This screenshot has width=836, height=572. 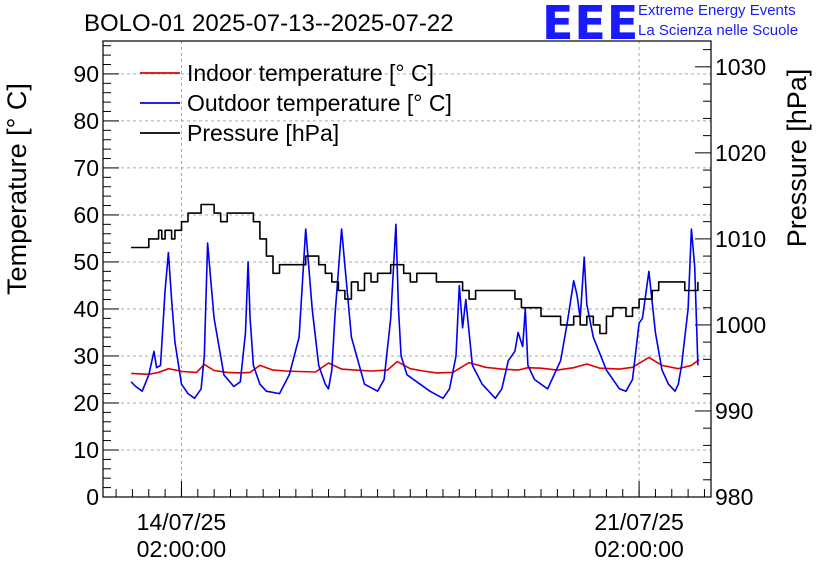 I want to click on logo-line-1: Extreme Energy Events, so click(x=717, y=10).